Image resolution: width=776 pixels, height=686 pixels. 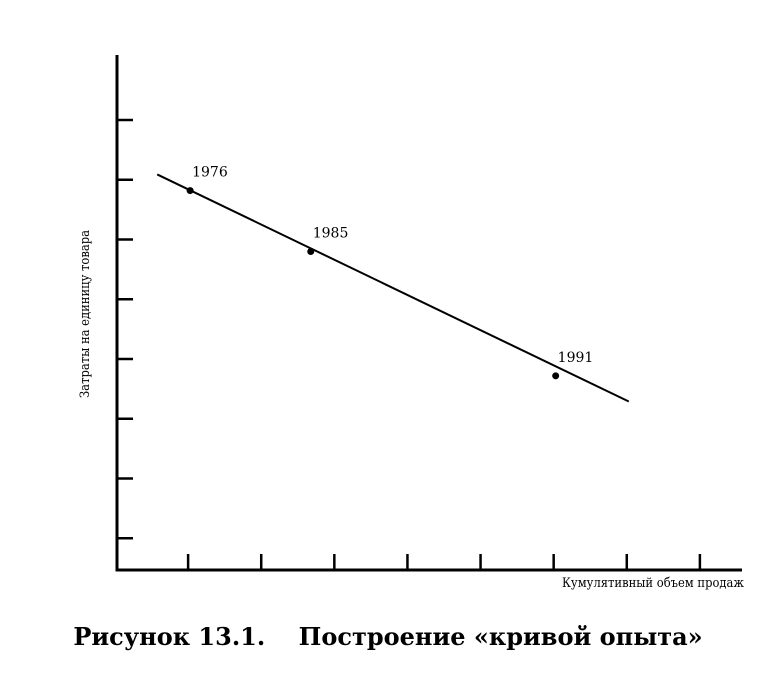 I want to click on caption-title: Построение «кривой опыта», so click(x=500, y=636).